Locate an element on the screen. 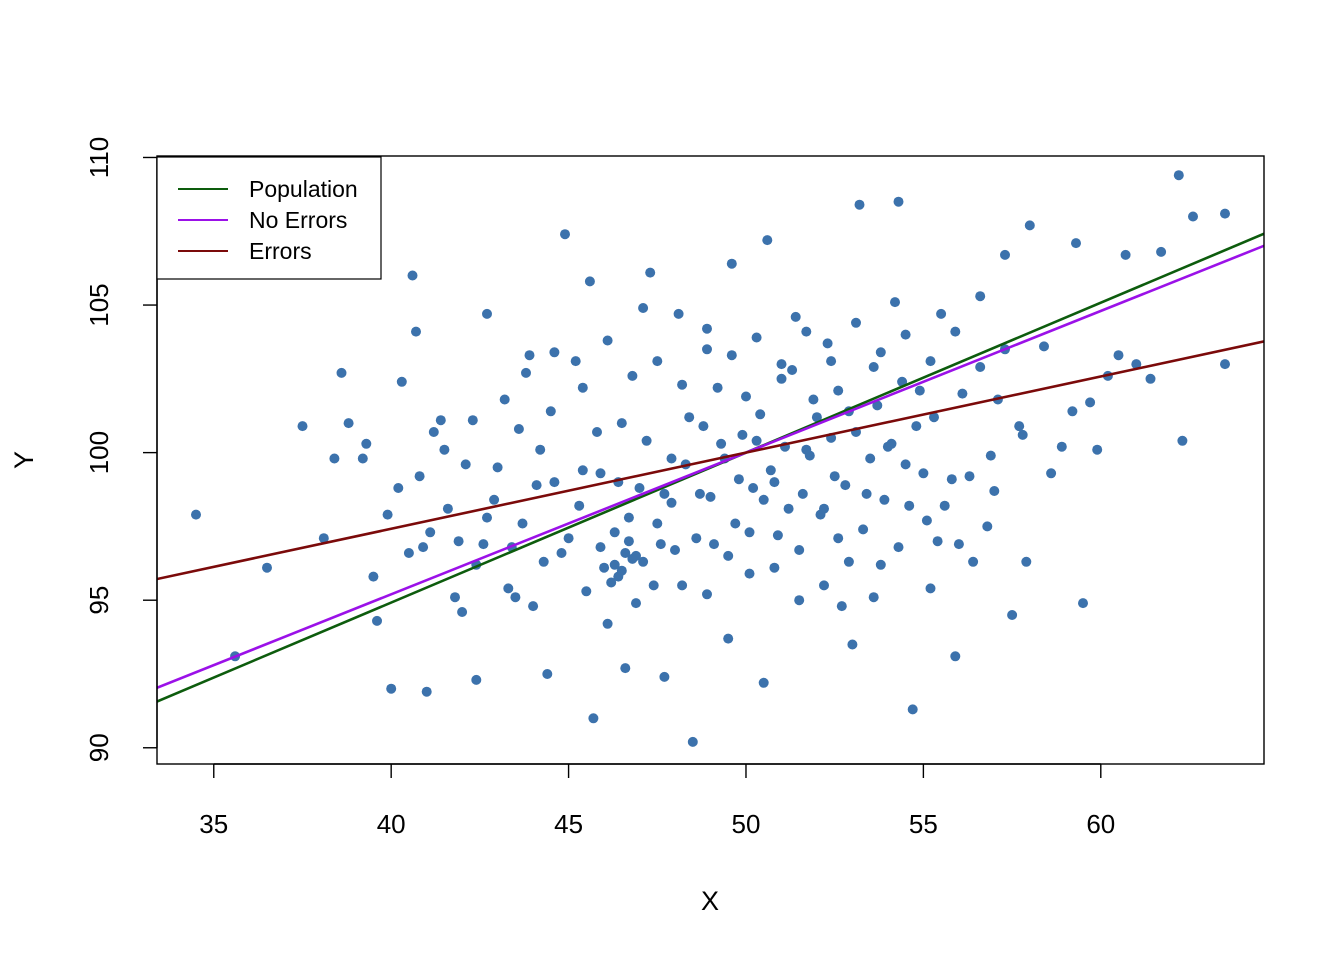  x-tick-label: 50 is located at coordinates (746, 824).